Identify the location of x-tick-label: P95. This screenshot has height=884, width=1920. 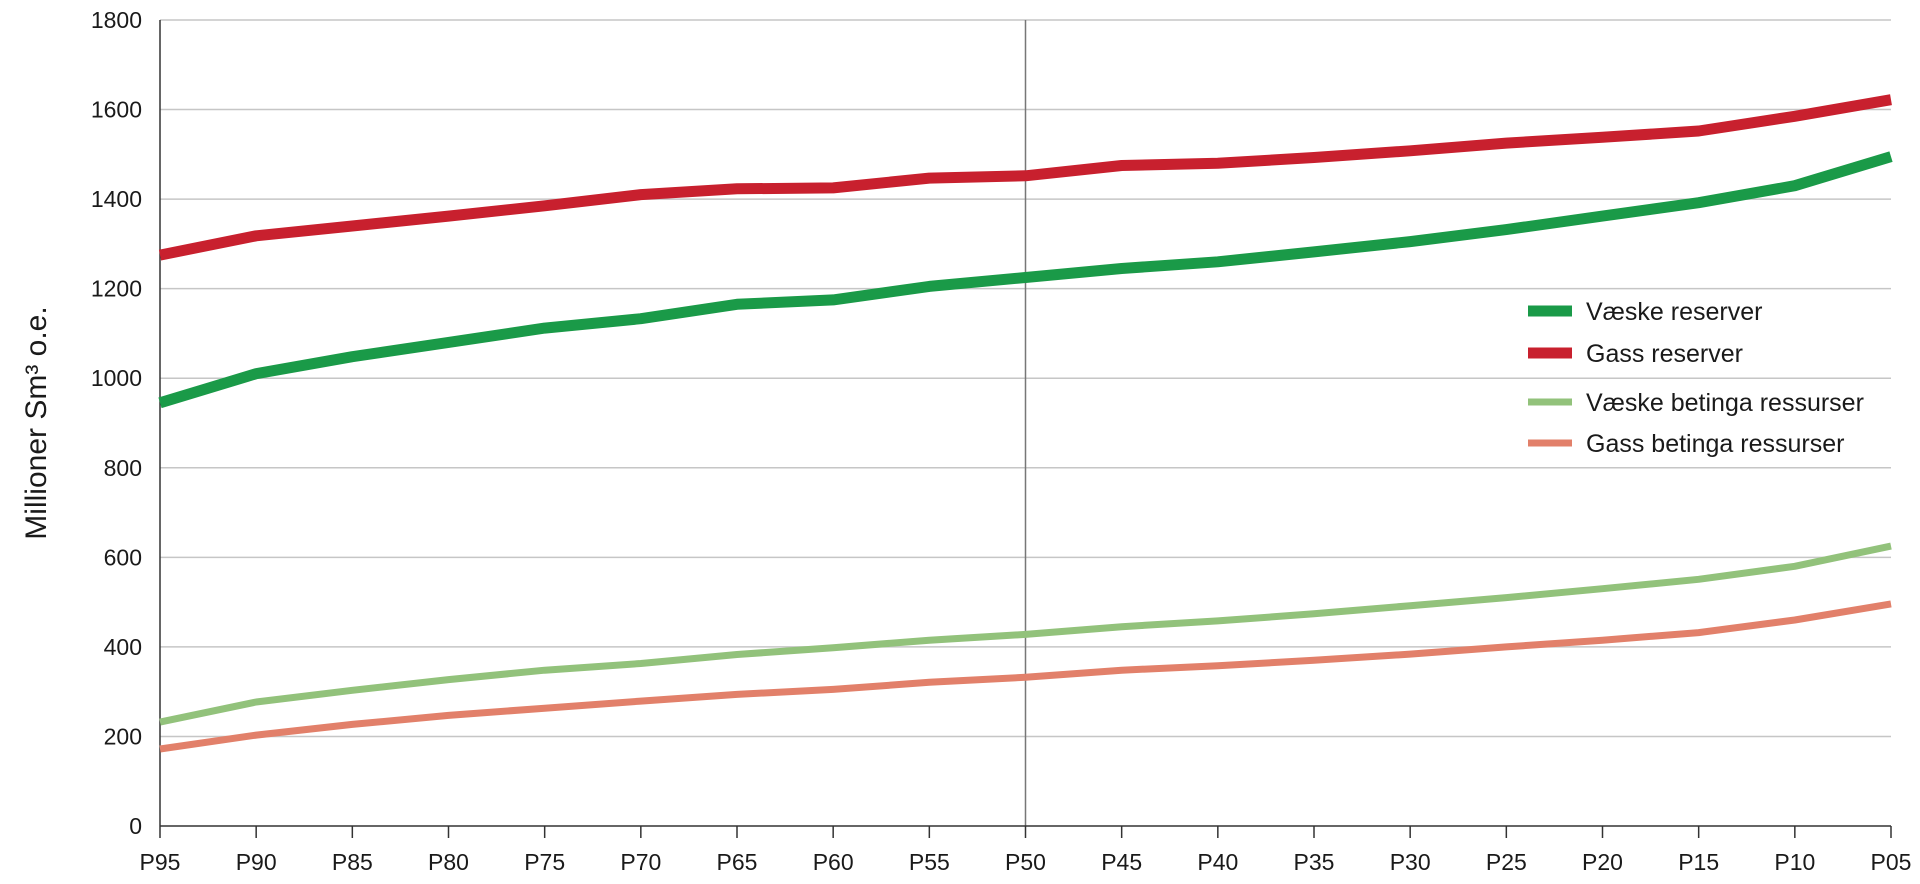
(160, 862).